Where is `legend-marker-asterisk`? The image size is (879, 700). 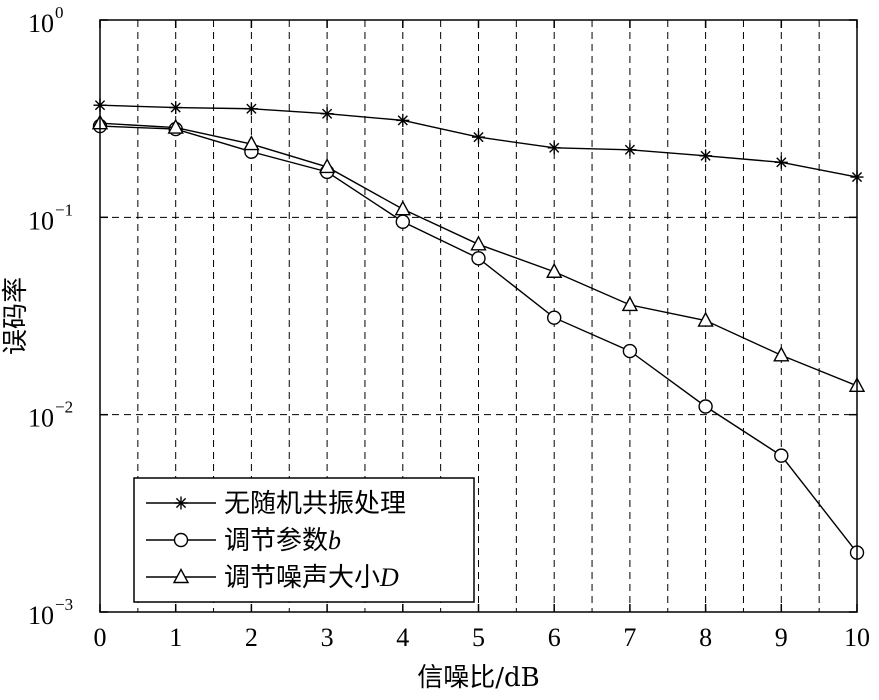
legend-marker-asterisk is located at coordinates (181, 503).